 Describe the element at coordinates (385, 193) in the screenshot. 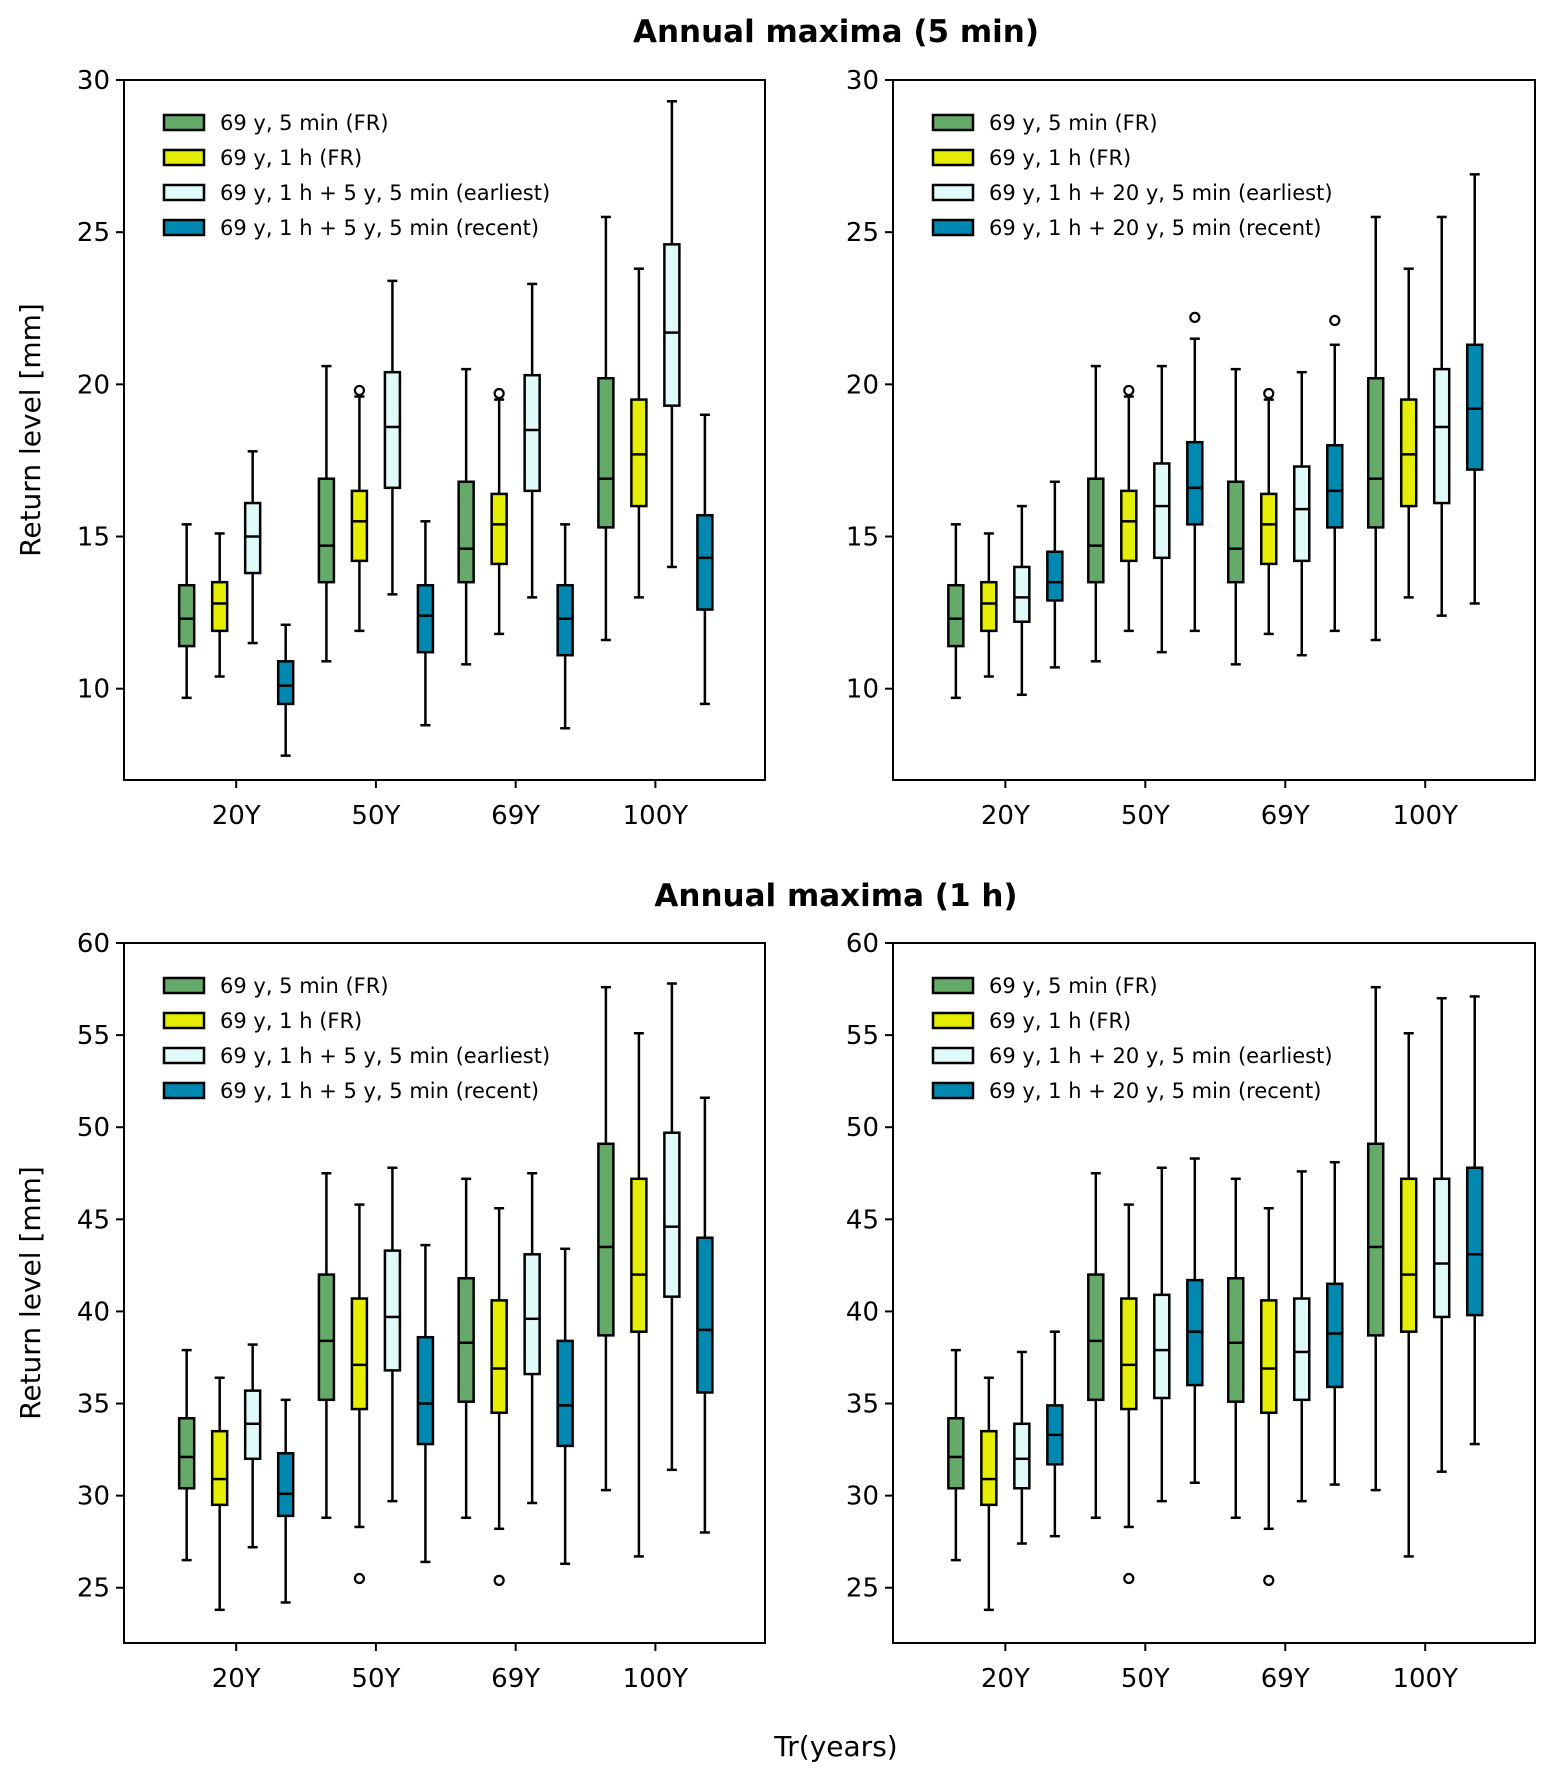

I see `legend-label: 69 y, 1 h + 5 y, 5 min (earliest)` at that location.